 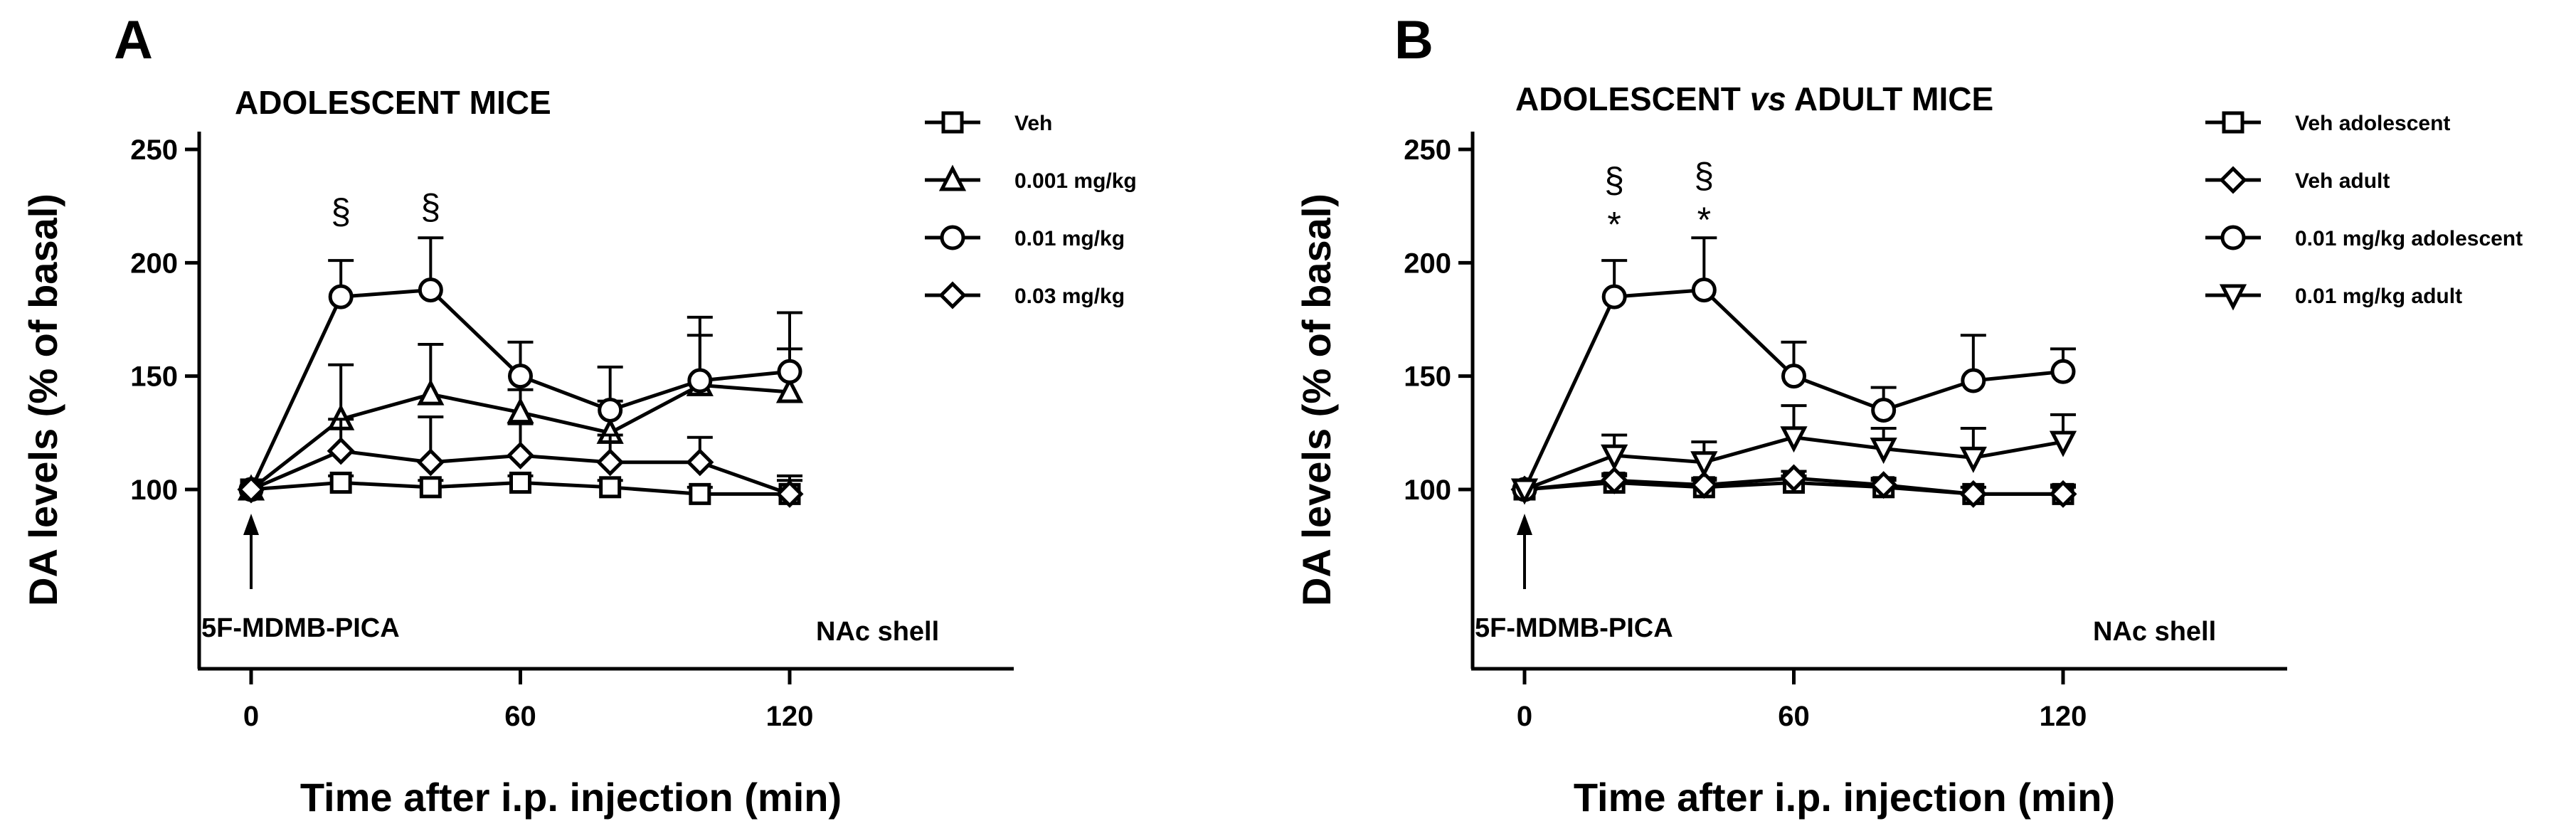 What do you see at coordinates (2327, 123) in the screenshot?
I see `legend-entry: Veh adolescent` at bounding box center [2327, 123].